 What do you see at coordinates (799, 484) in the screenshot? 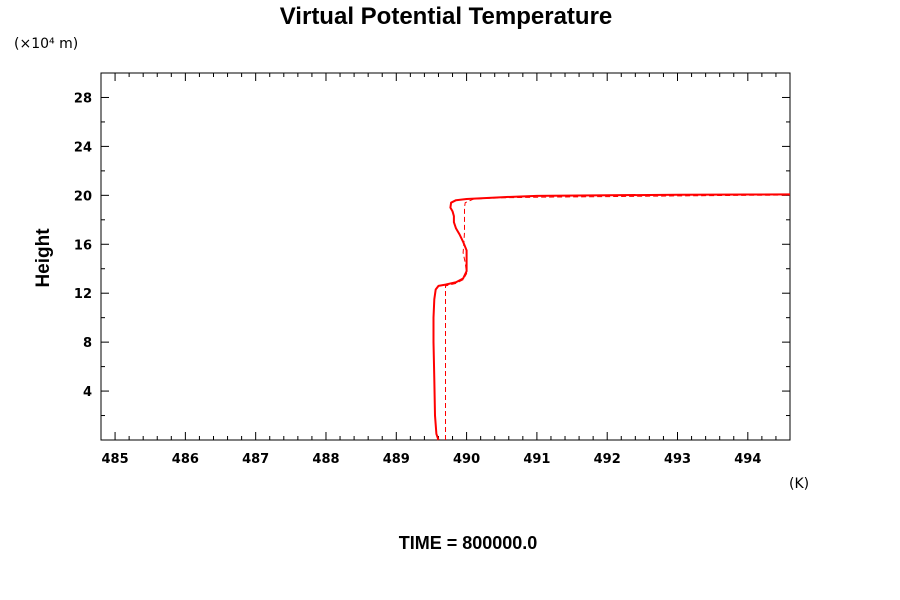
I see `x-unit-label: (K)` at bounding box center [799, 484].